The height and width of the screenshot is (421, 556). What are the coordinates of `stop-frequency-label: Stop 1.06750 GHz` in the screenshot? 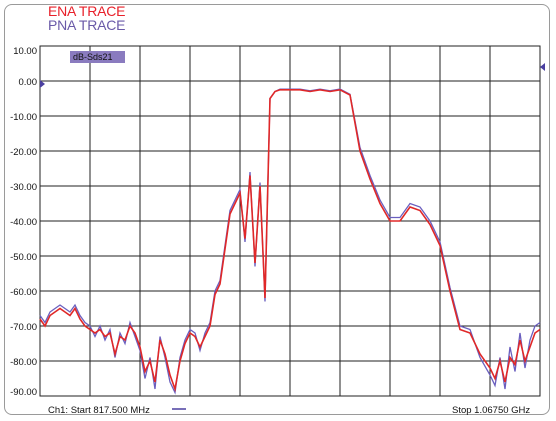 It's located at (491, 410).